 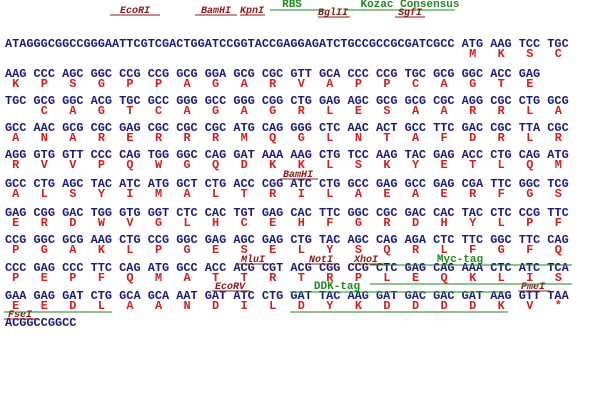 What do you see at coordinates (409, 5) in the screenshot?
I see `tag-label: Kozac Consensus` at bounding box center [409, 5].